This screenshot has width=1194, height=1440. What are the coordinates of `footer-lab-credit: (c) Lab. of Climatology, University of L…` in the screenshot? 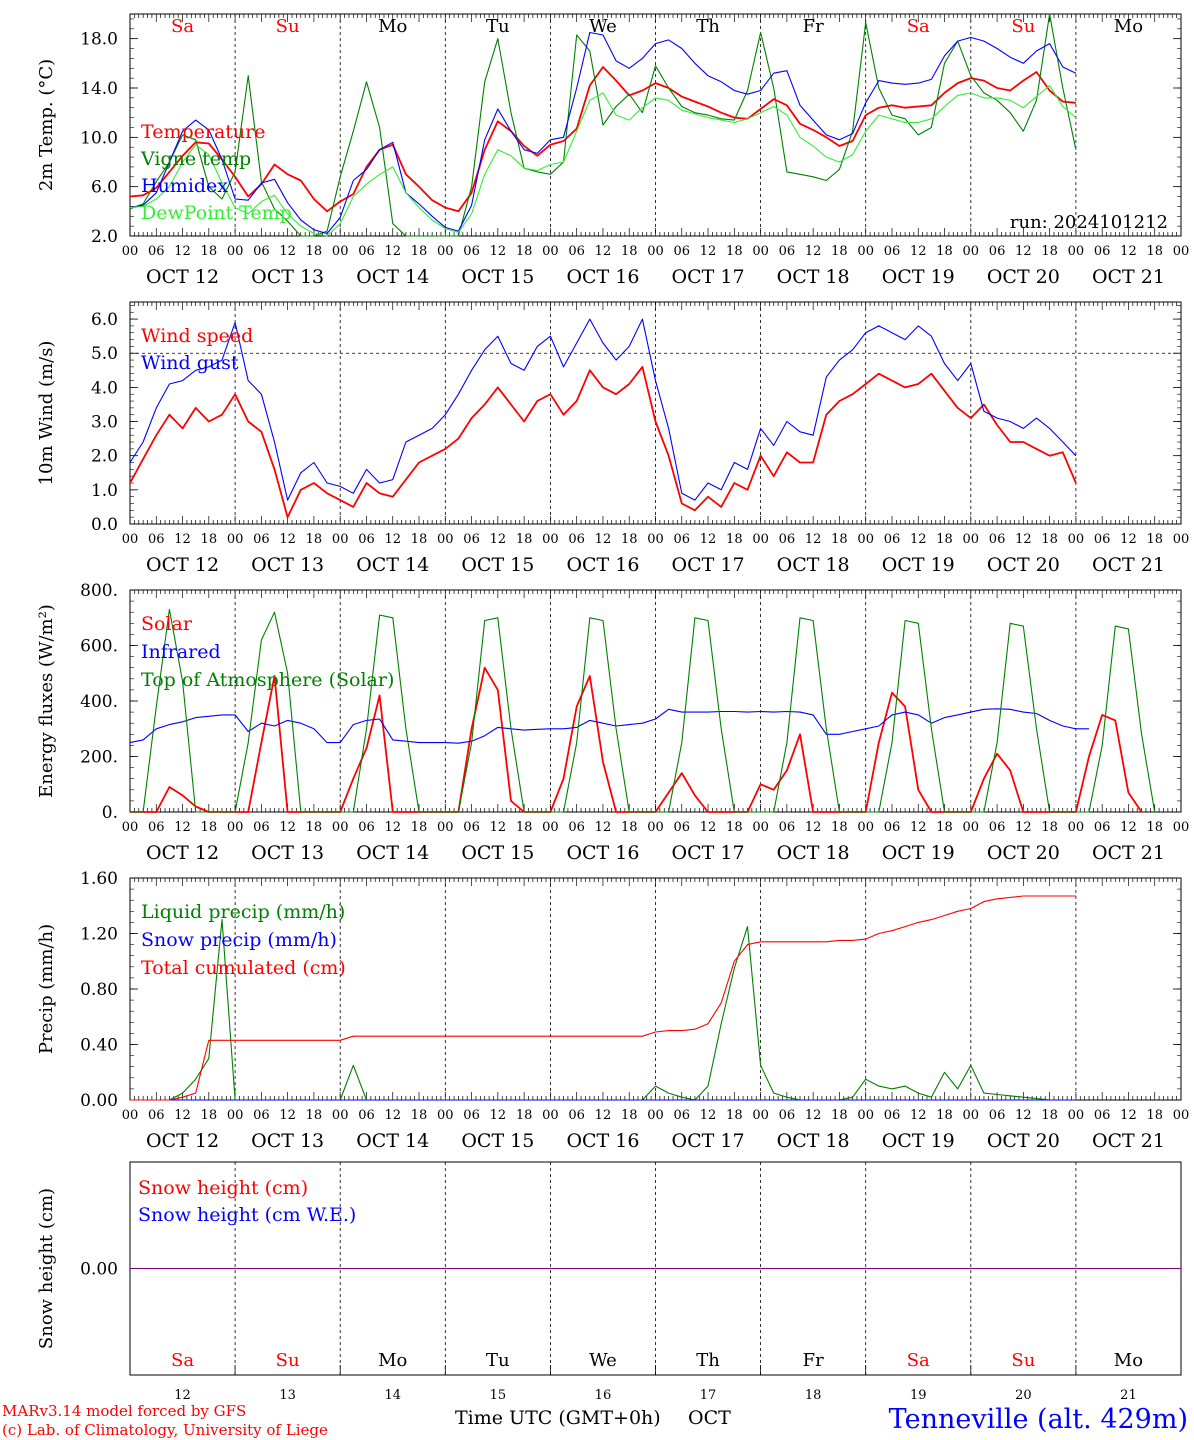 It's located at (165, 1430).